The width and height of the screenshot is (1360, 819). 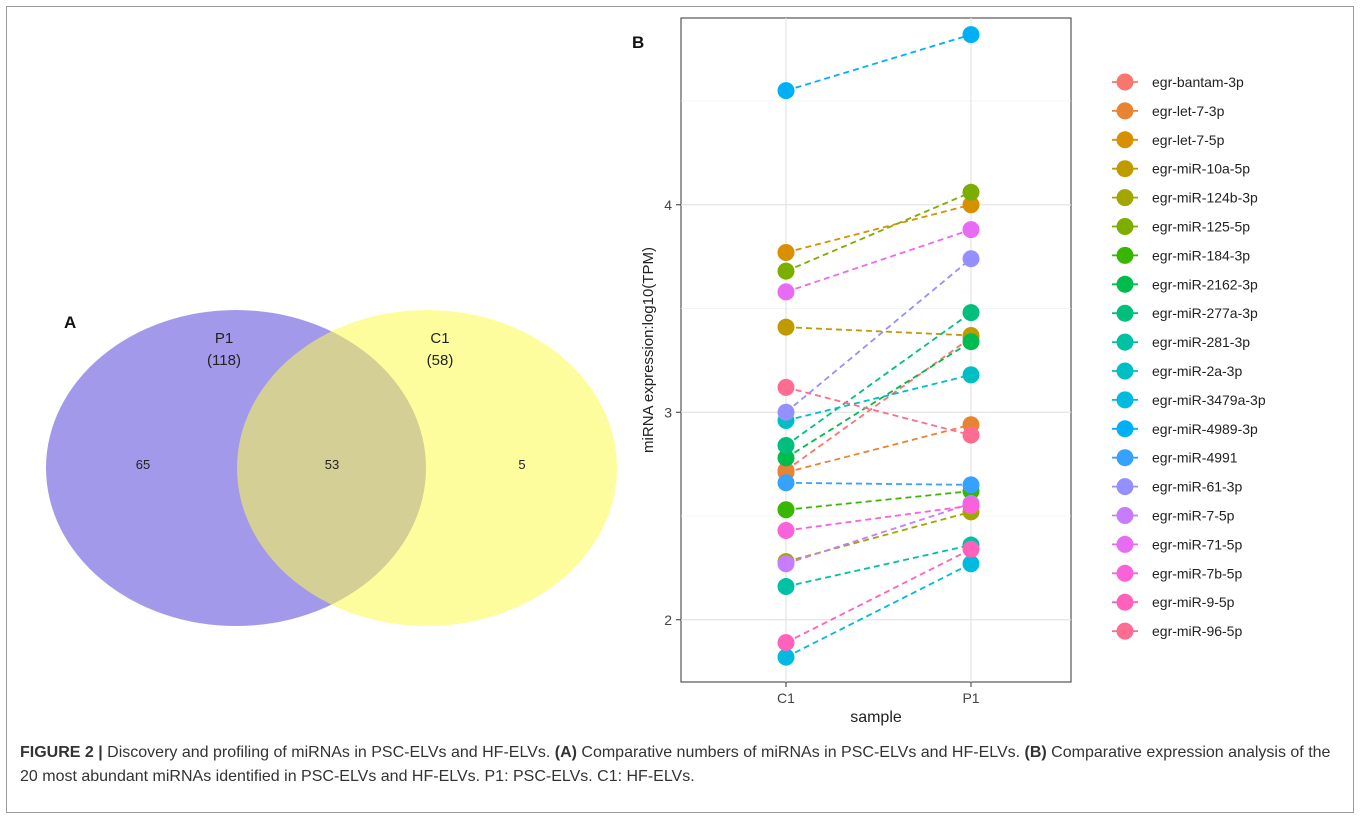 I want to click on venn-count-both: 53, so click(x=332, y=464).